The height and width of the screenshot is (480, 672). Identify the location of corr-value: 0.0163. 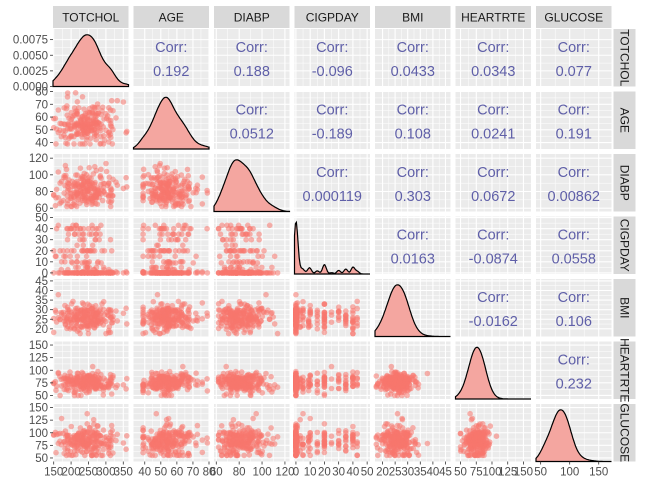
(413, 259).